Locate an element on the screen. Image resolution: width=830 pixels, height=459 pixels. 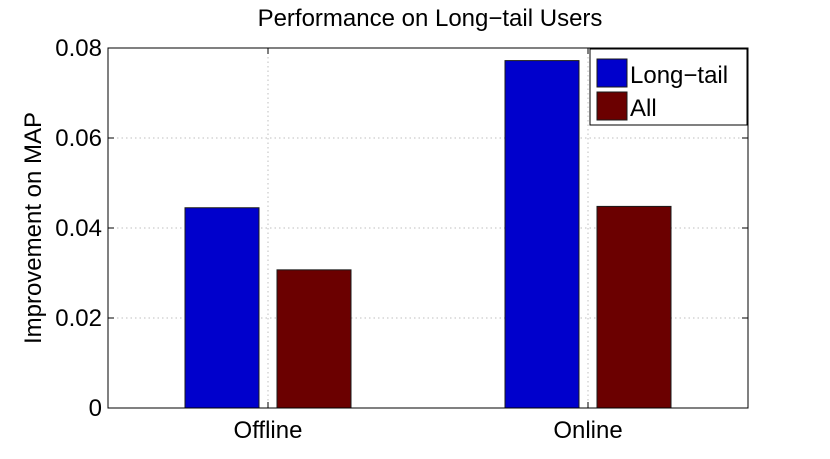
legend-swatch-long-tail is located at coordinates (612, 73).